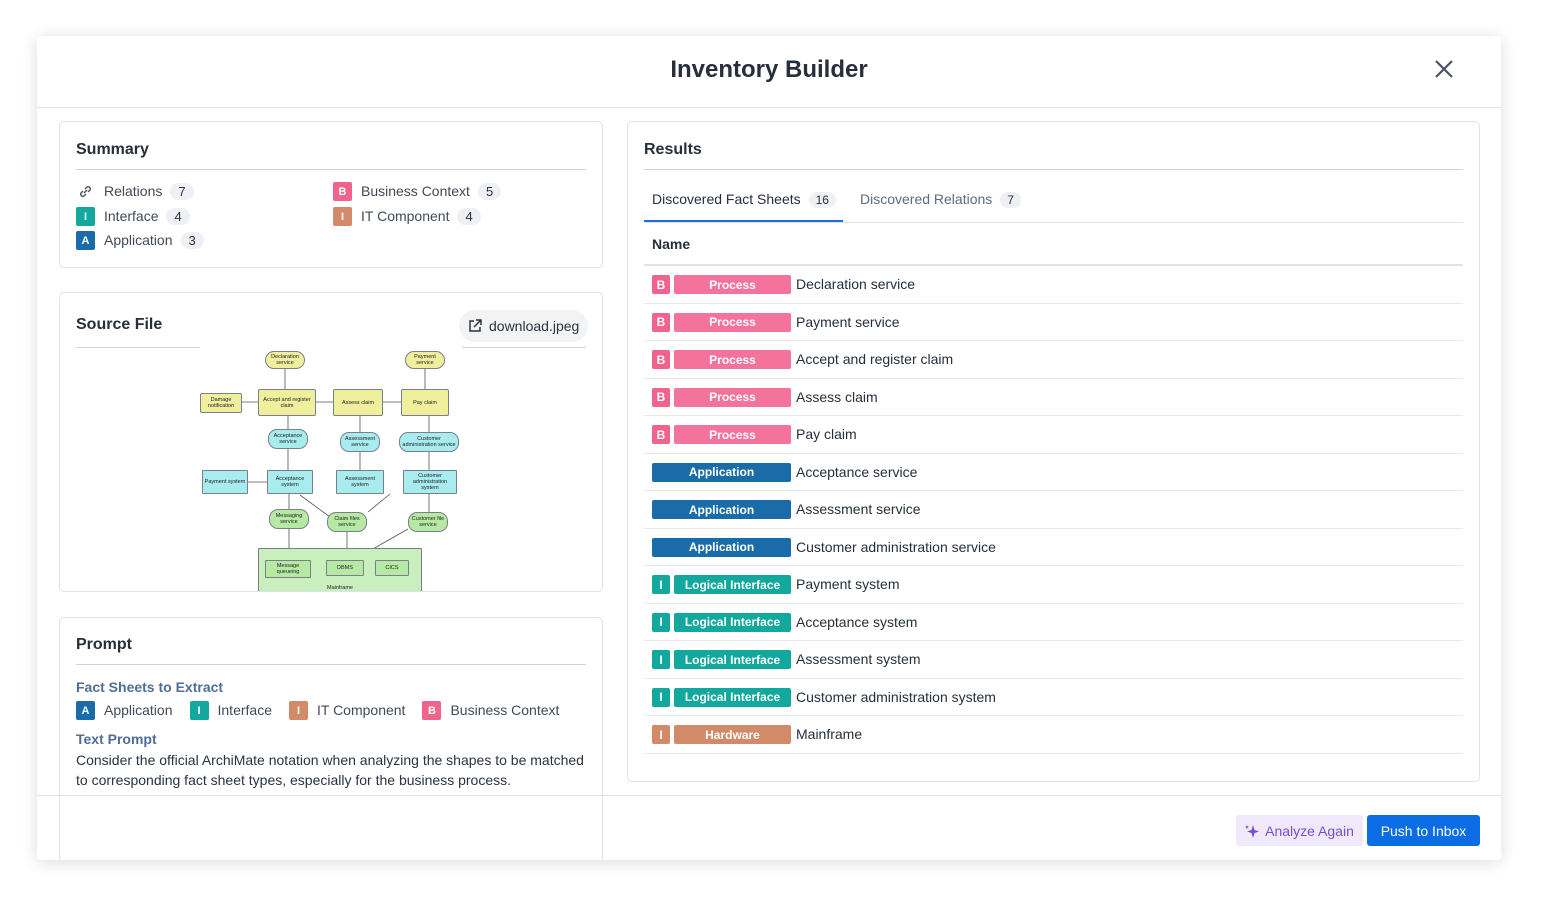 The width and height of the screenshot is (1546, 906). I want to click on fact-sheet-name: Assessment system, so click(858, 659).